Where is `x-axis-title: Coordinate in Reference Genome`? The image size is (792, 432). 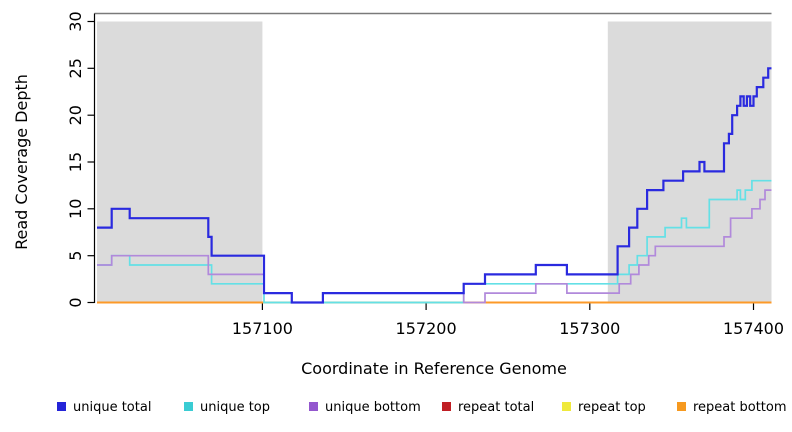
x-axis-title: Coordinate in Reference Genome is located at coordinates (434, 368).